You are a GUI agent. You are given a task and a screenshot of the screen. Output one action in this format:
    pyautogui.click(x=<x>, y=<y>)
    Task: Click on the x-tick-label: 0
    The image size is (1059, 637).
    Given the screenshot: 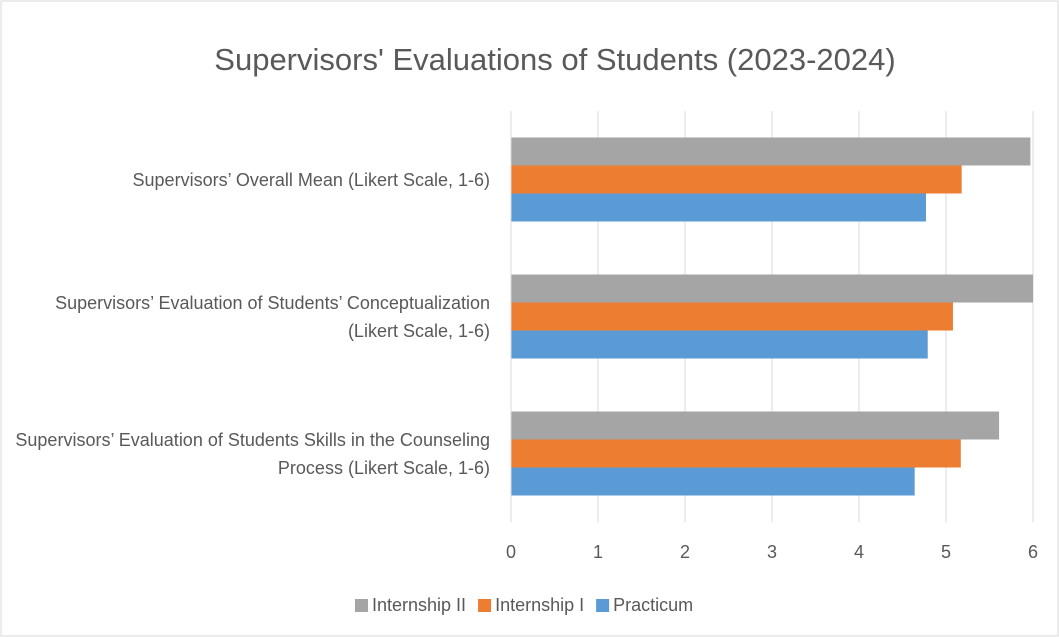 What is the action you would take?
    pyautogui.click(x=511, y=552)
    